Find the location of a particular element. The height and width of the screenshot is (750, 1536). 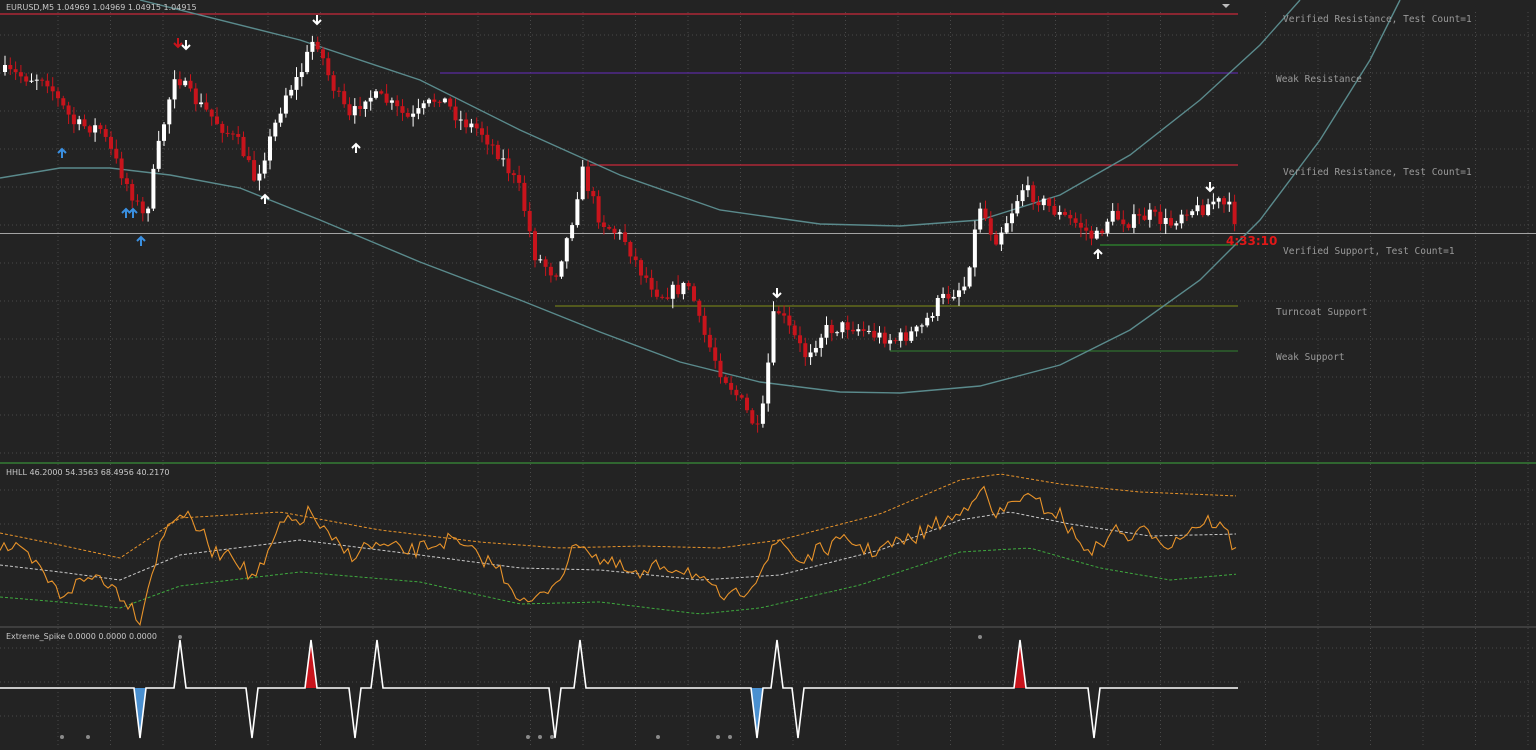

buy-signal-arrow-icon is located at coordinates (141, 240).